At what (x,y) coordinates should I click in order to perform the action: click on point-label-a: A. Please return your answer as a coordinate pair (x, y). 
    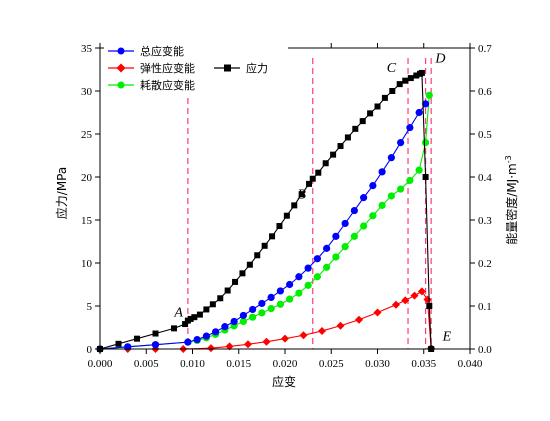
    Looking at the image, I should click on (178, 312).